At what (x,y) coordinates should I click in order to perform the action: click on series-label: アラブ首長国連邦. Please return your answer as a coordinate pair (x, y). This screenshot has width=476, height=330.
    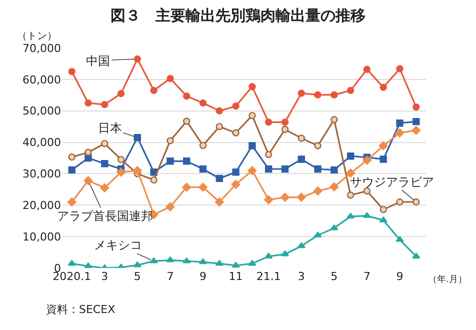
    Looking at the image, I should click on (105, 216).